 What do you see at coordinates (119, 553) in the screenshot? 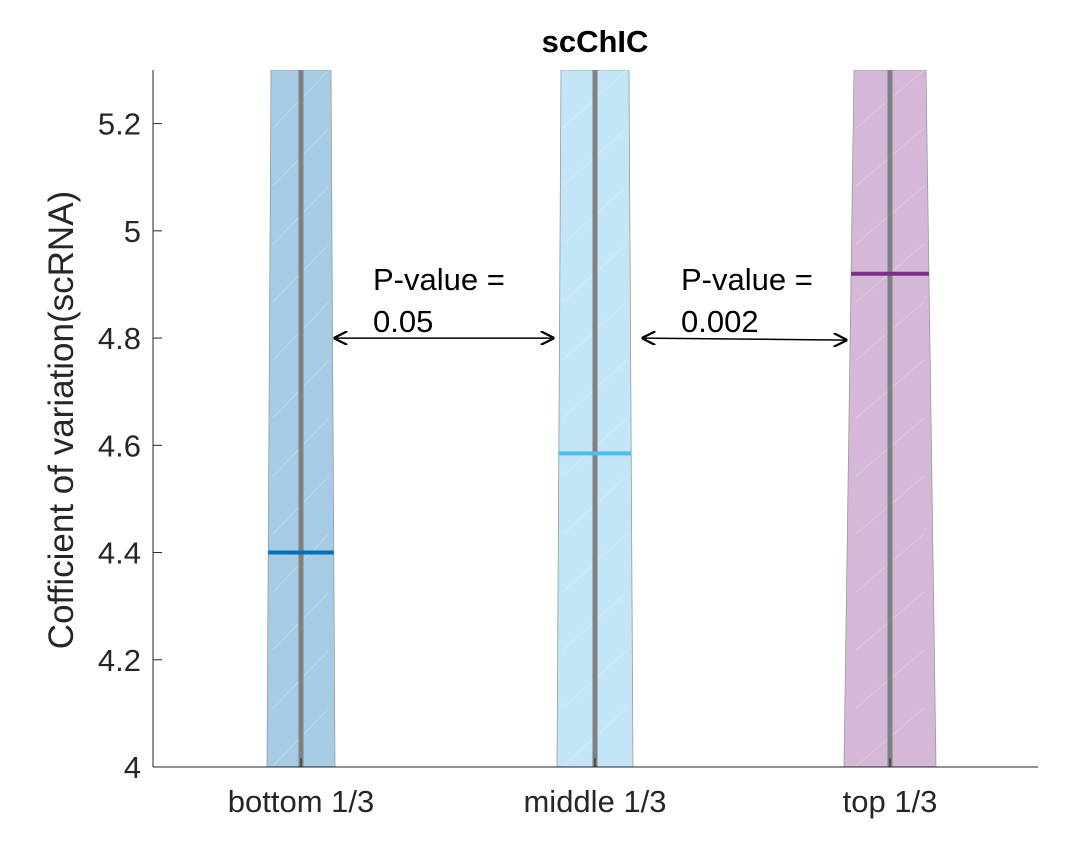
I see `y-tick-label: 4.4` at bounding box center [119, 553].